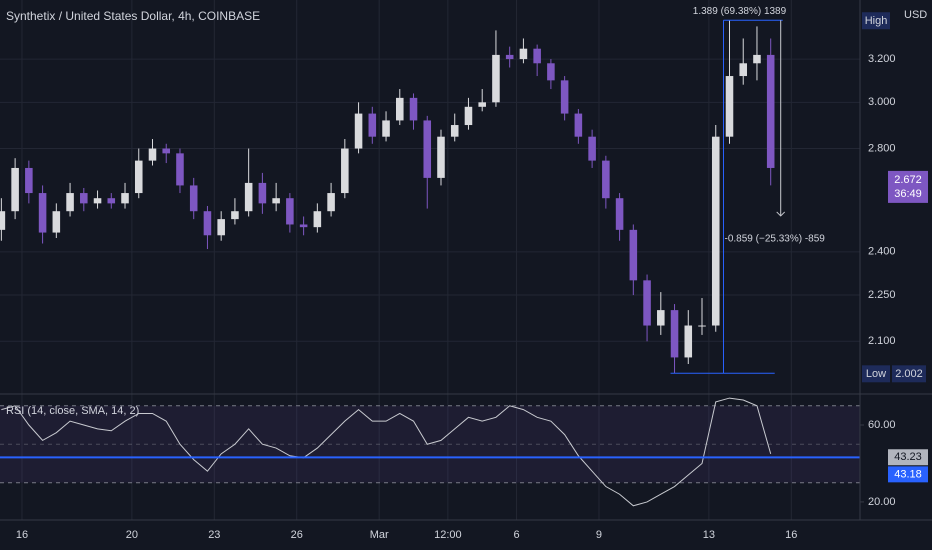 The width and height of the screenshot is (932, 550). What do you see at coordinates (908, 194) in the screenshot?
I see `countdown: 36:49` at bounding box center [908, 194].